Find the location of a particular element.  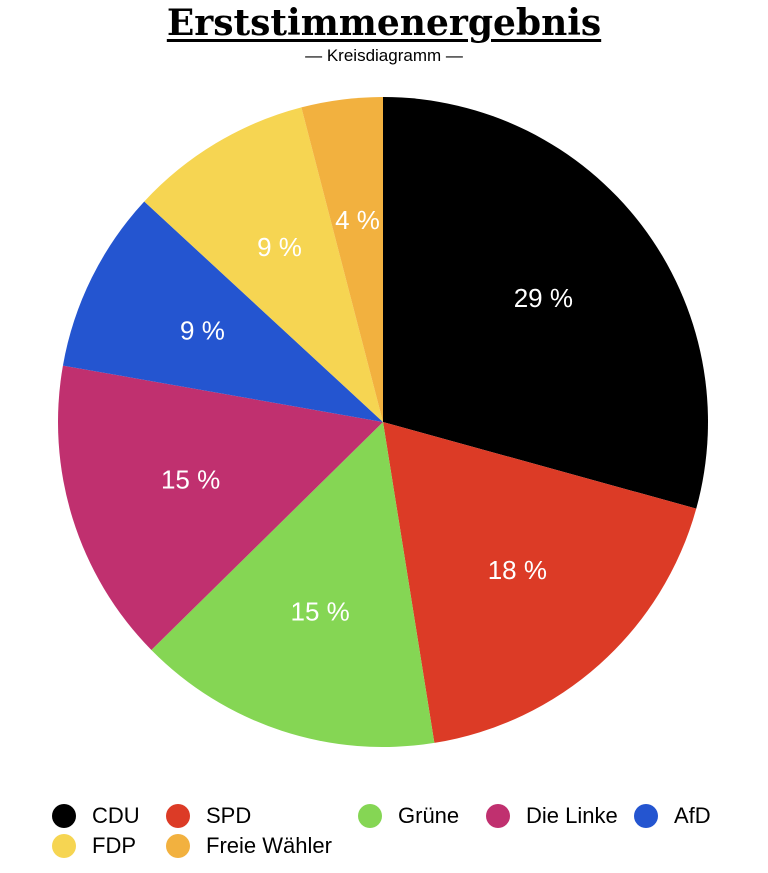

pie-slice-afd is located at coordinates (223, 311).